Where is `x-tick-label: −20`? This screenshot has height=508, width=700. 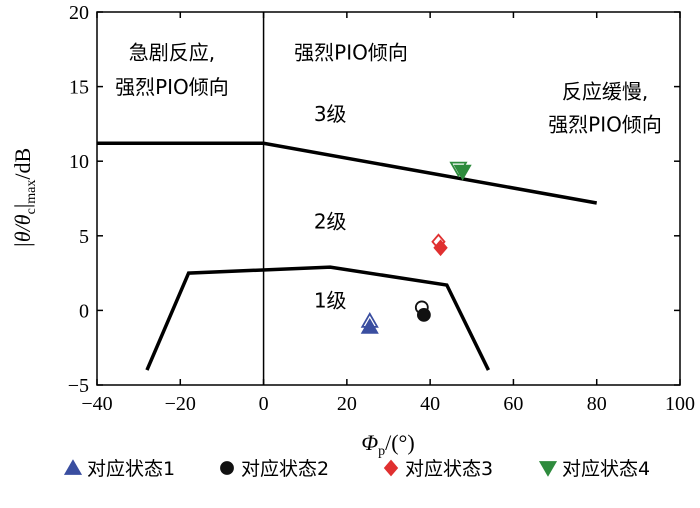 x-tick-label: −20 is located at coordinates (180, 404).